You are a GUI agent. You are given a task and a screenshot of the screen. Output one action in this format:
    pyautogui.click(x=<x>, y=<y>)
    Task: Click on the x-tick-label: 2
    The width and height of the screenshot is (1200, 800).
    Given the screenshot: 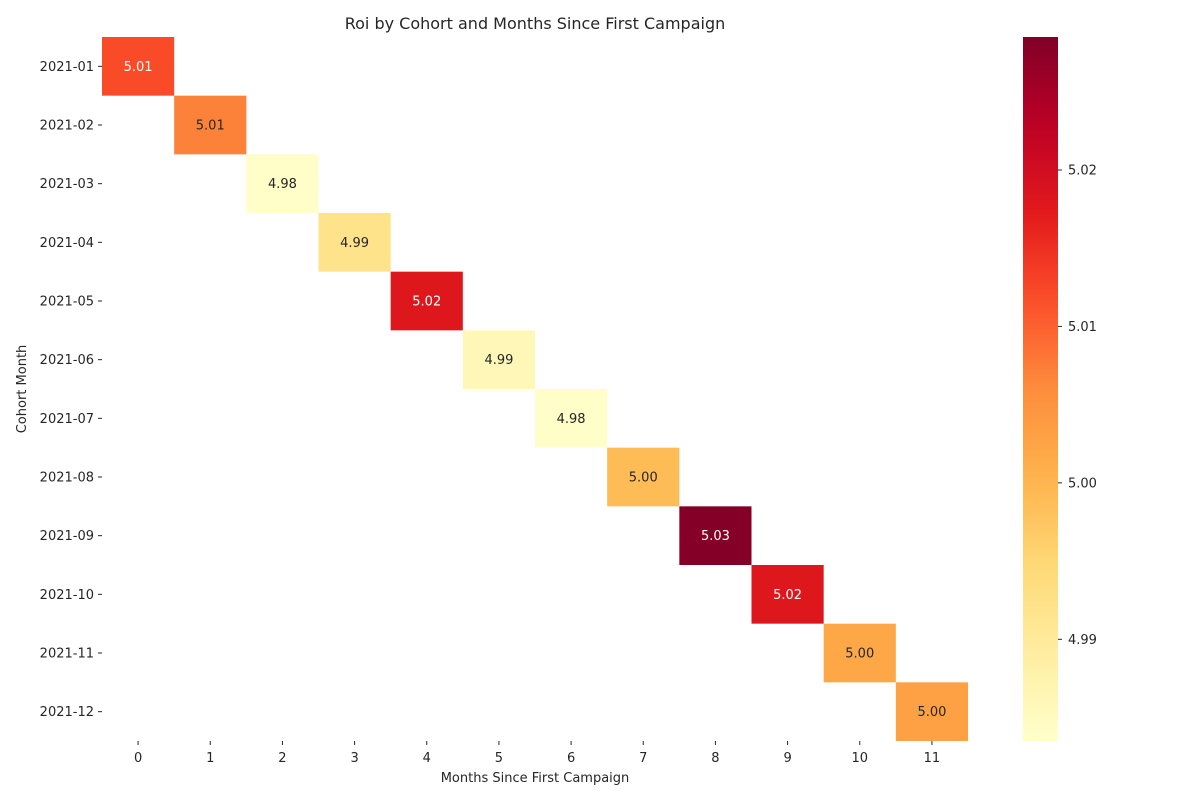 What is the action you would take?
    pyautogui.click(x=282, y=758)
    